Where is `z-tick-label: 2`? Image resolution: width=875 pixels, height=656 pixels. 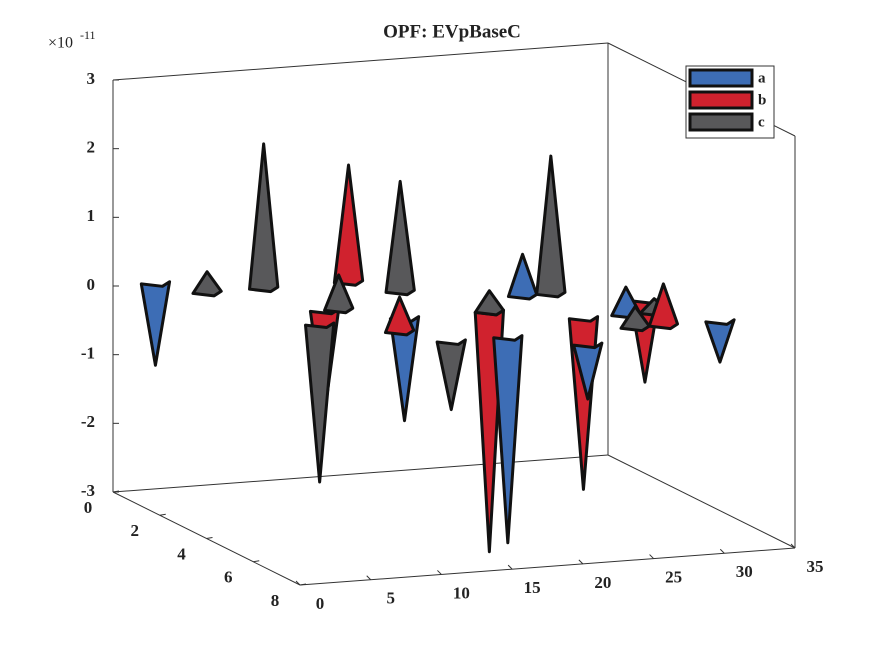
z-tick-label: 2 is located at coordinates (91, 147).